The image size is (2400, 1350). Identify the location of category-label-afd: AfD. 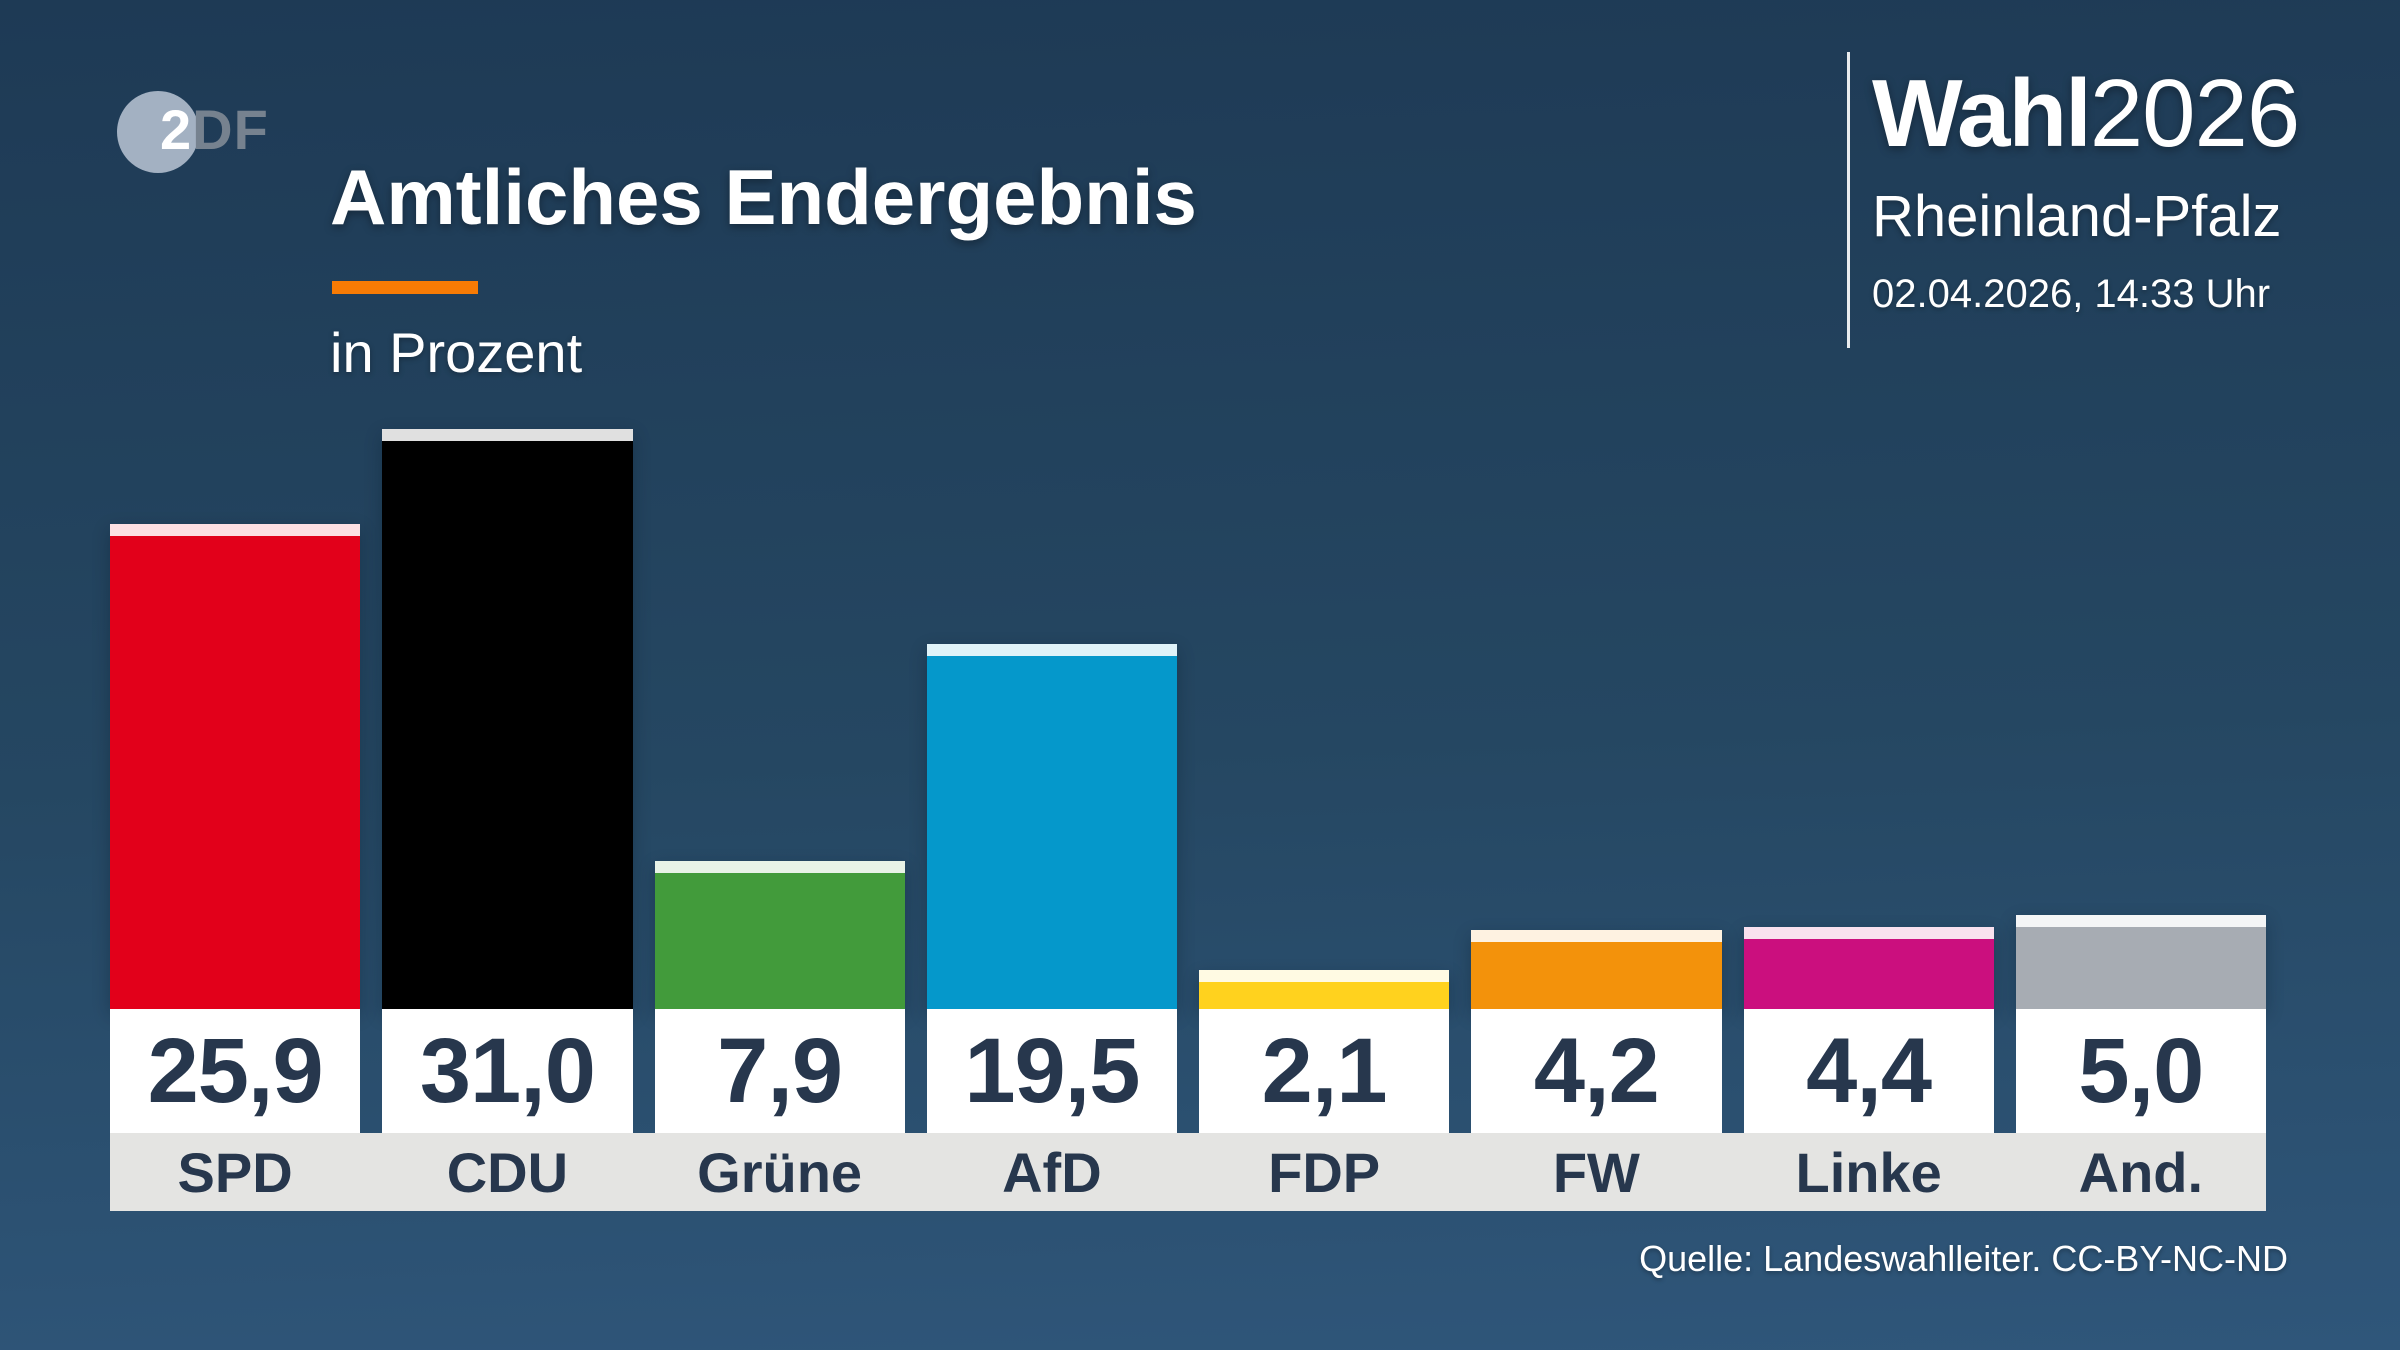
(1052, 1172).